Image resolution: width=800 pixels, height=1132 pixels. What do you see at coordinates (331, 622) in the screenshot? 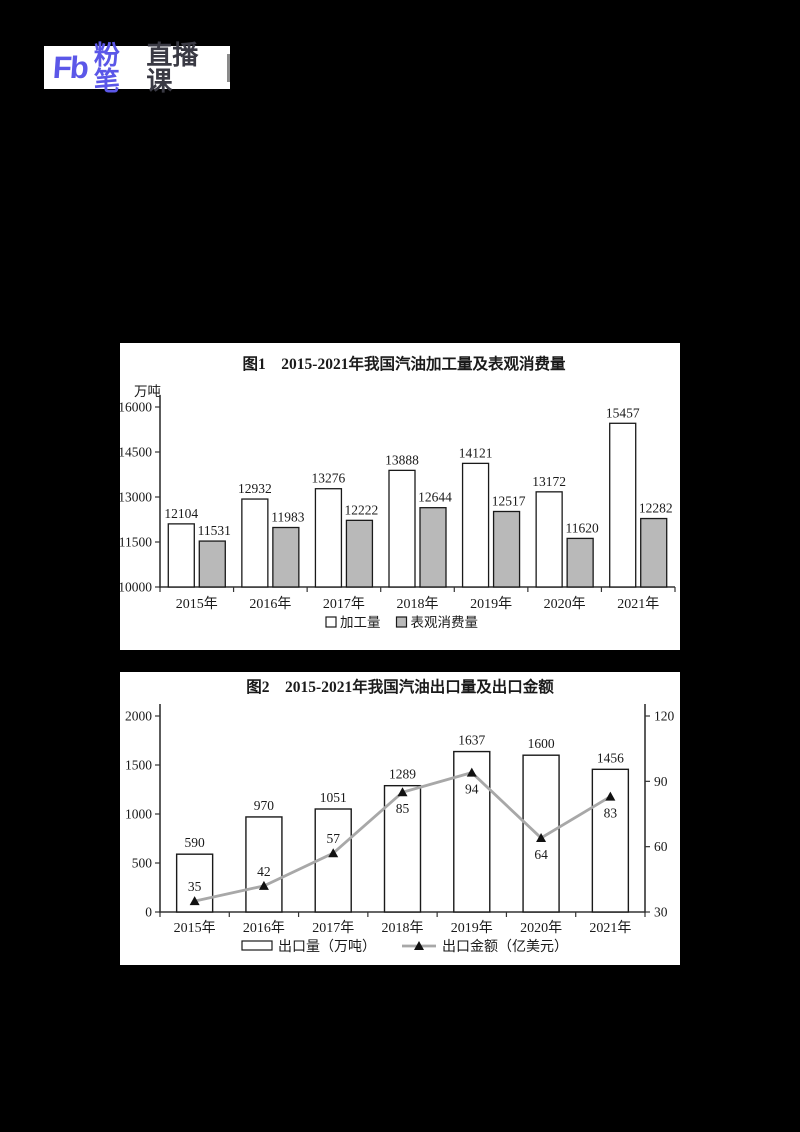
I see `legend-swatch-加工量` at bounding box center [331, 622].